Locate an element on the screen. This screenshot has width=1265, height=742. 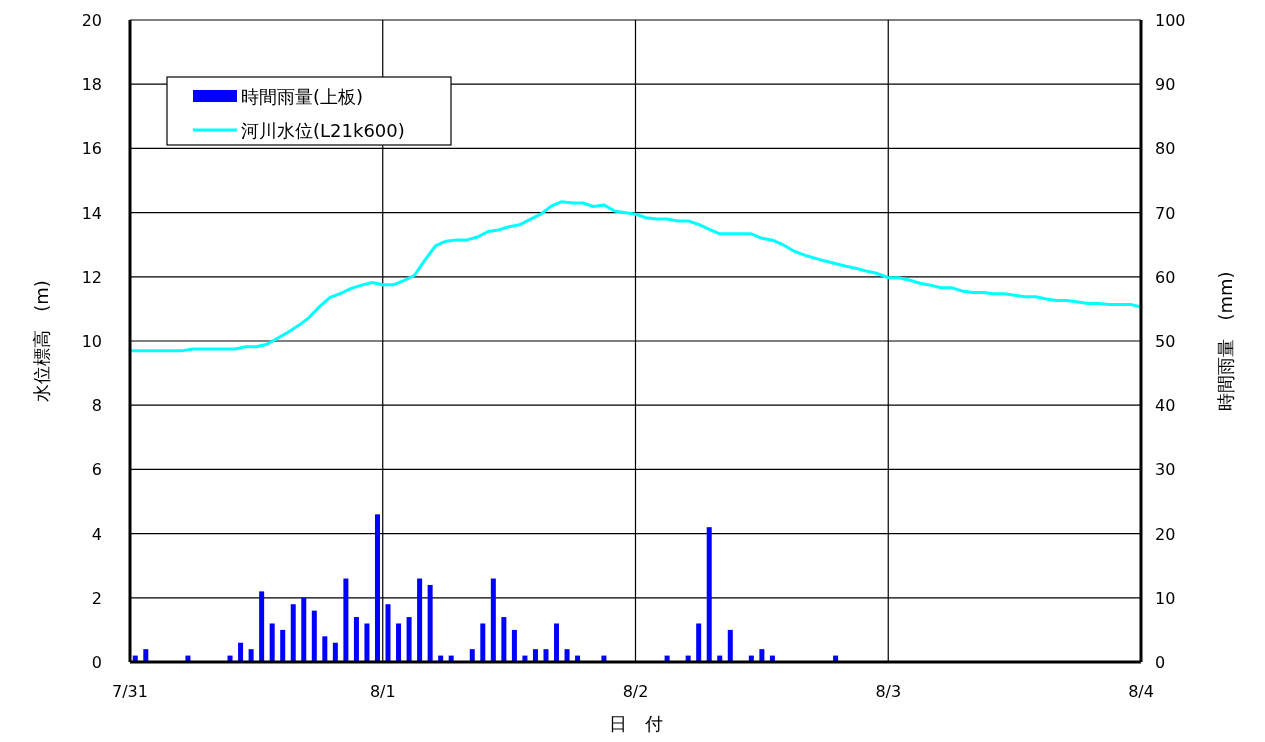
y2-tick-label: 40 is located at coordinates (1165, 406).